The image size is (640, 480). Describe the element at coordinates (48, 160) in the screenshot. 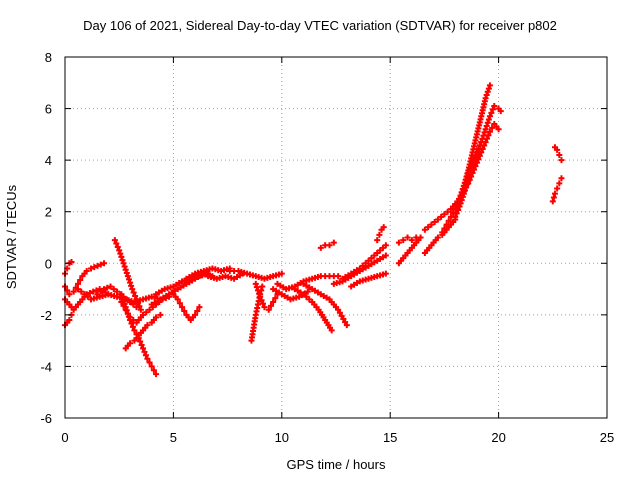

I see `y-tick-label: 4` at that location.